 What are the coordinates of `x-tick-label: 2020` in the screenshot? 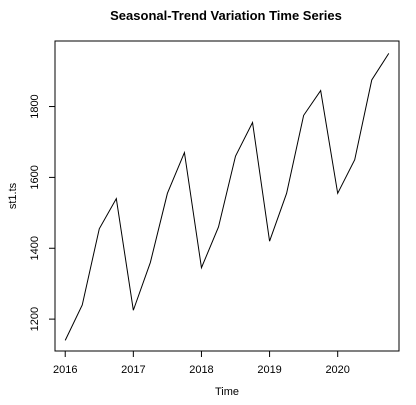 It's located at (337, 370).